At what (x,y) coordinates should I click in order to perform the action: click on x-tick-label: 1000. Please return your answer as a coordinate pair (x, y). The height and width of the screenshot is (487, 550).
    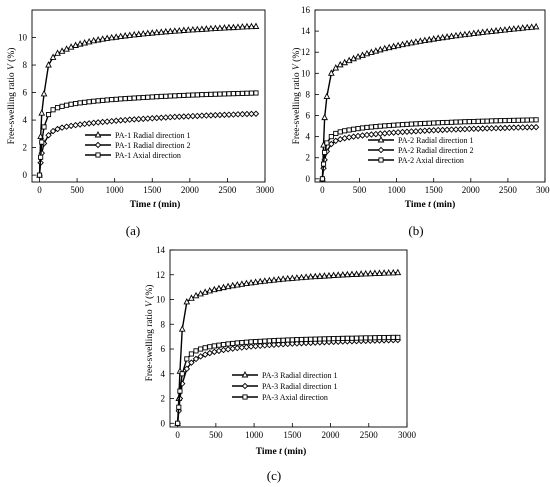
    Looking at the image, I should click on (115, 190).